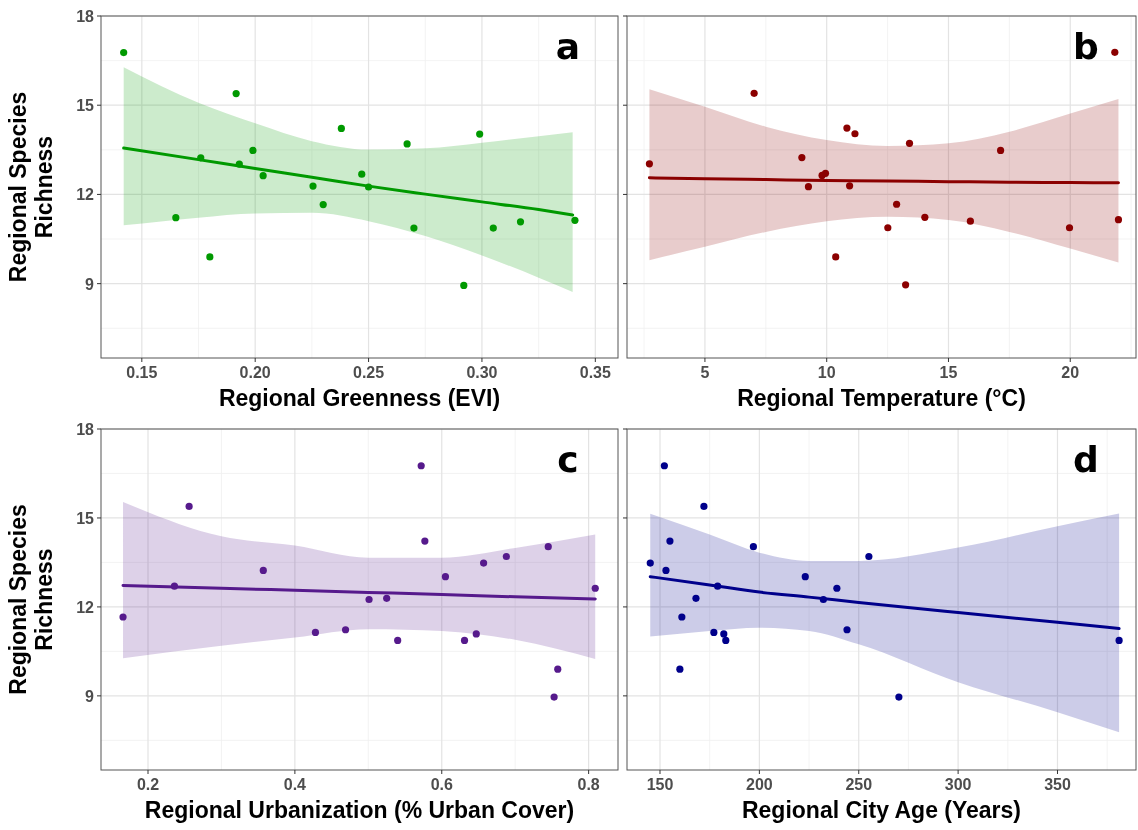  What do you see at coordinates (85, 195) in the screenshot?
I see `y-tick-label: 12` at bounding box center [85, 195].